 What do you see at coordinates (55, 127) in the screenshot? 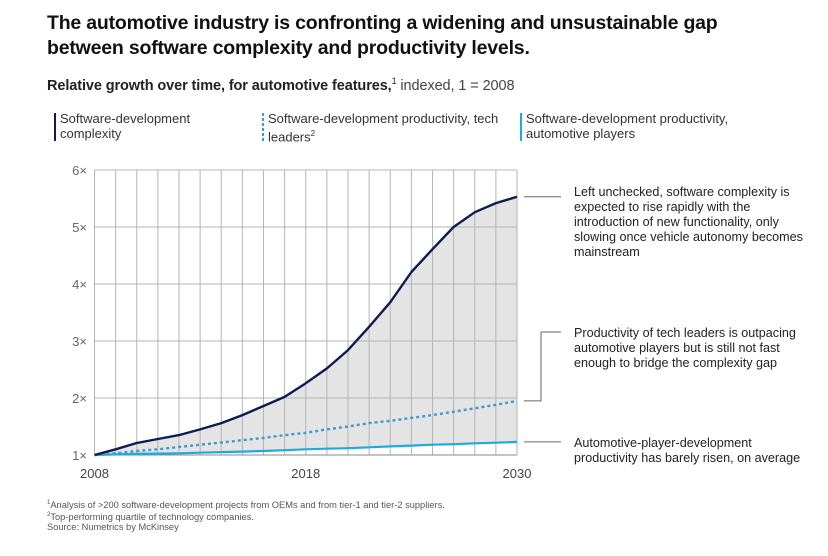
I see `legend-key-solid-navy` at bounding box center [55, 127].